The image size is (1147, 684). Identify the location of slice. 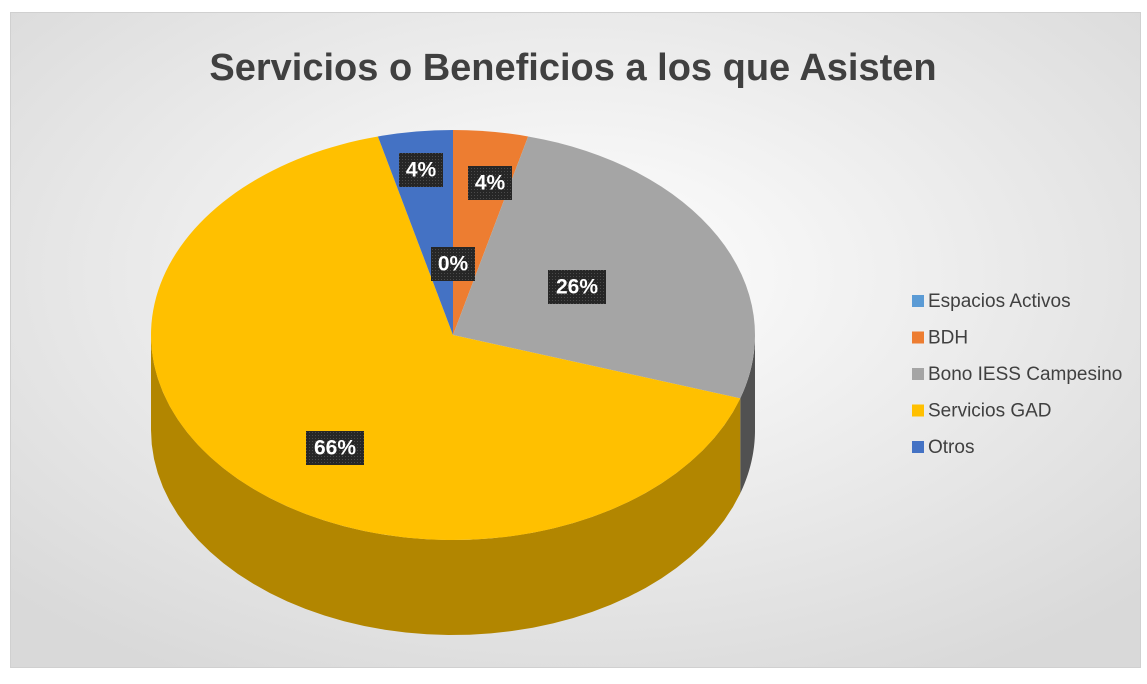
(604, 267).